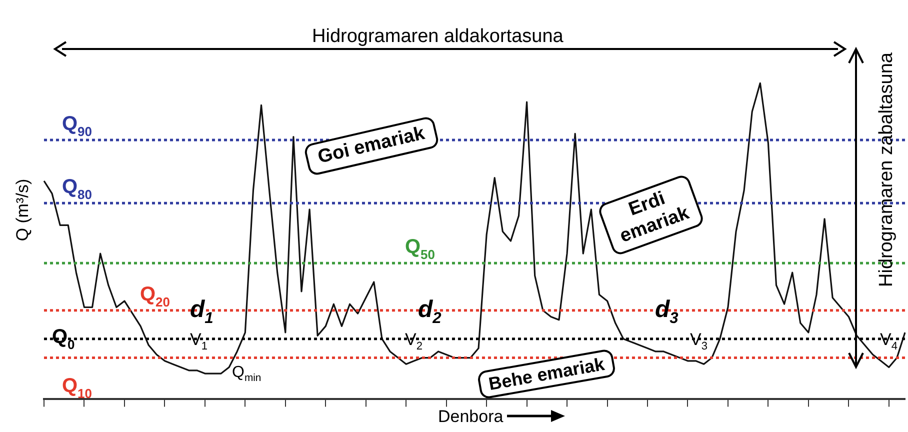  Describe the element at coordinates (371, 146) in the screenshot. I see `annotation: Goi emariak` at that location.